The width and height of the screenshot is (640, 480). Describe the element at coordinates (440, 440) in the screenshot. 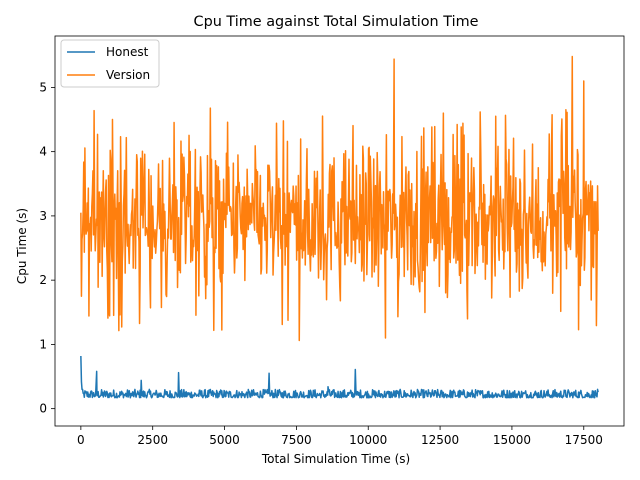

I see `x-tick-label: 12500` at that location.